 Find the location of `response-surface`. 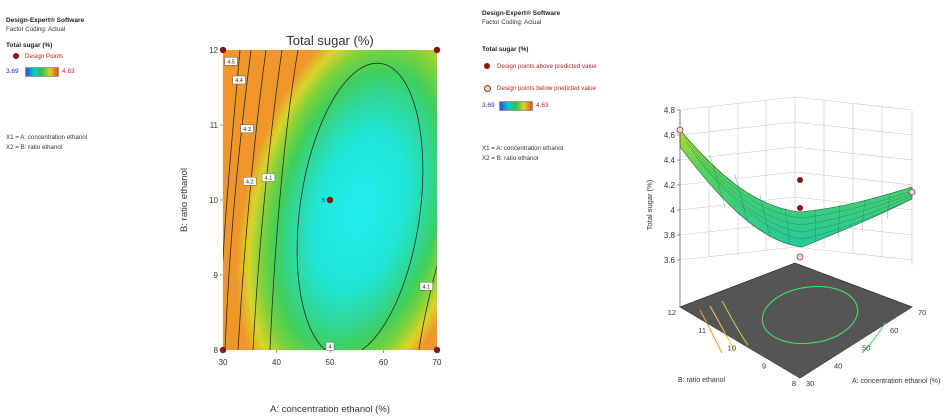

response-surface is located at coordinates (796, 188).